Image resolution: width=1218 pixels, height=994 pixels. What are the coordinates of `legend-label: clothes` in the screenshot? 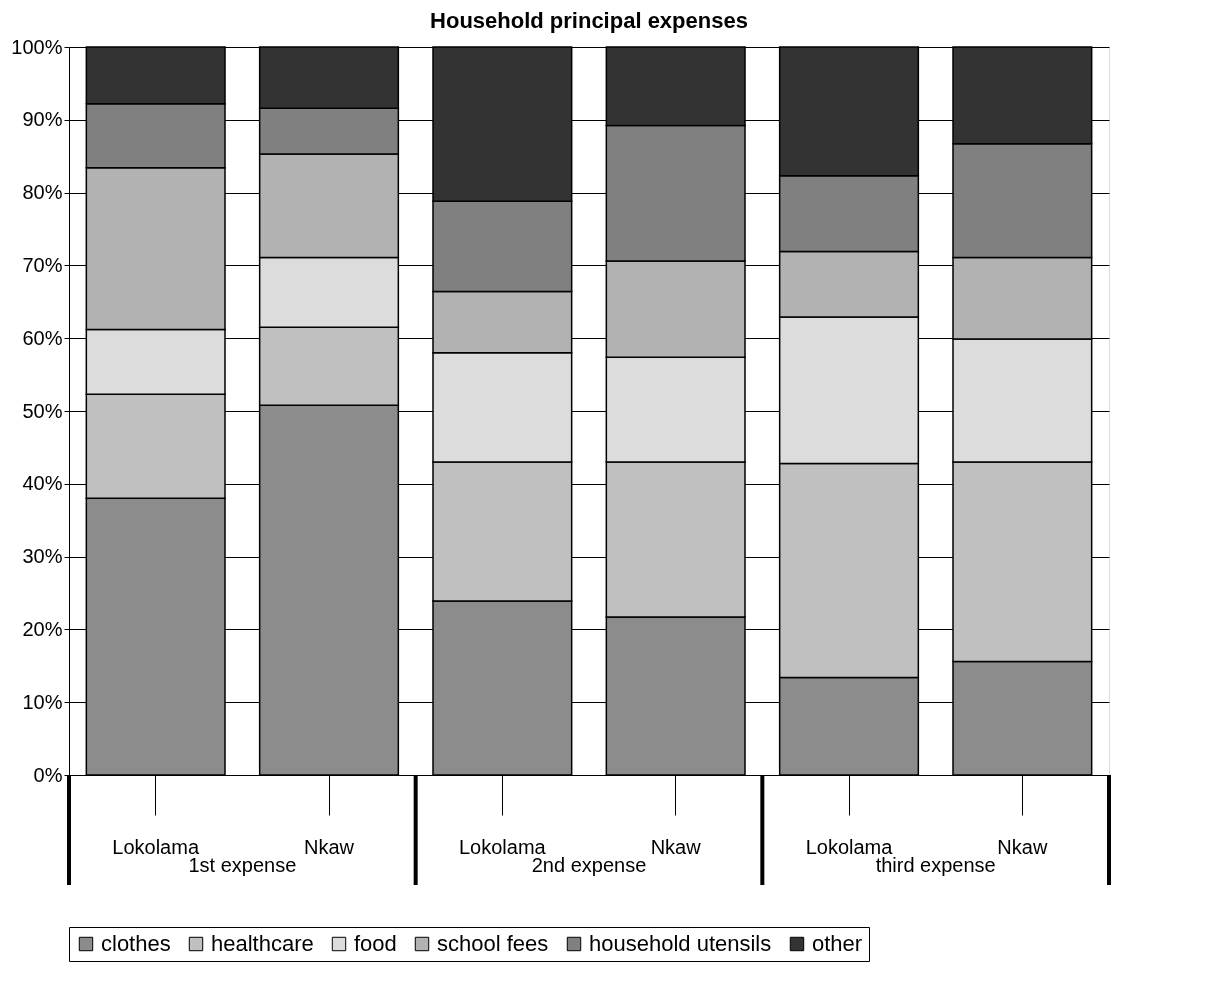 It's located at (136, 943).